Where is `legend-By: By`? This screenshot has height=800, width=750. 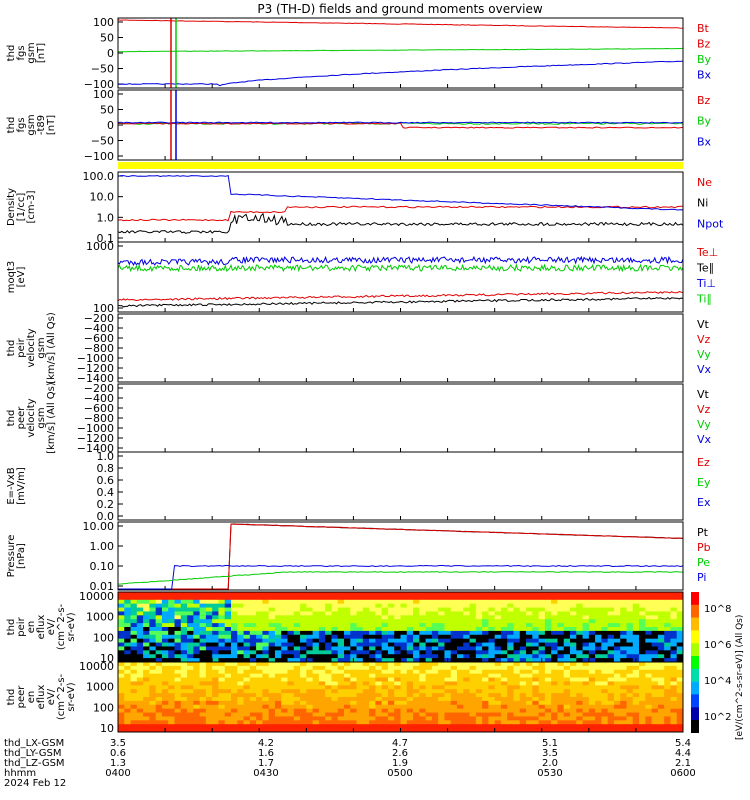
legend-By: By is located at coordinates (704, 59).